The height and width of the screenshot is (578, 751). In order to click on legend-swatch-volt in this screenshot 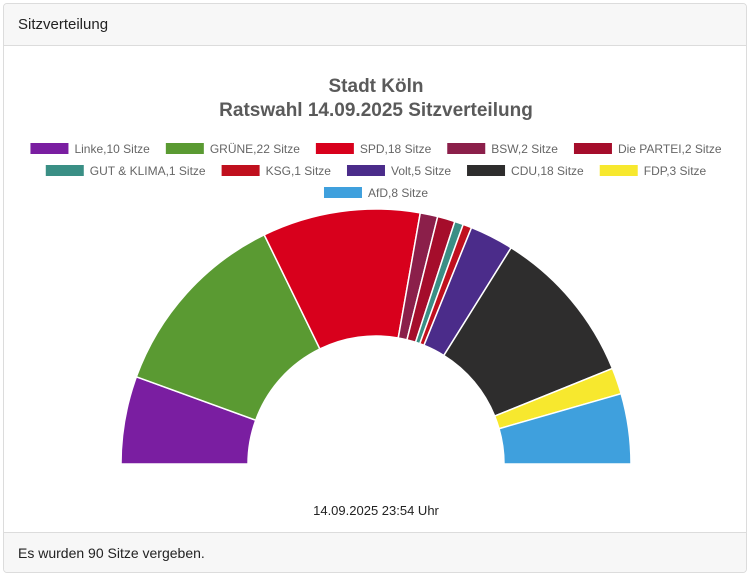, I will do `click(365, 170)`.